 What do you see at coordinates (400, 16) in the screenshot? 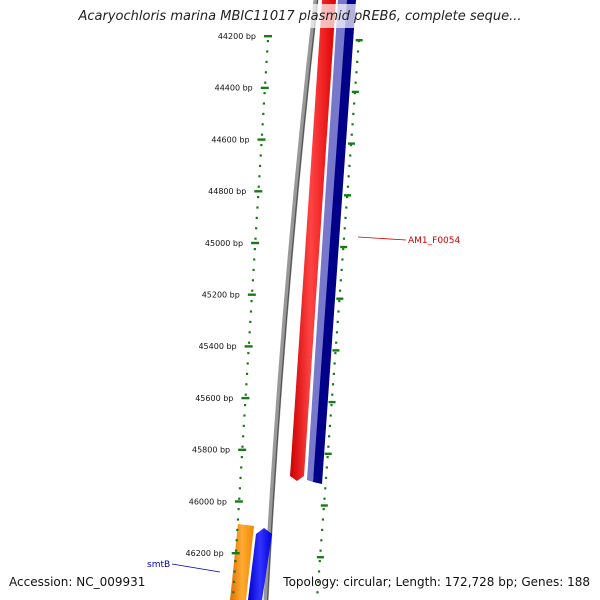
I see `title-backdrop` at bounding box center [400, 16].